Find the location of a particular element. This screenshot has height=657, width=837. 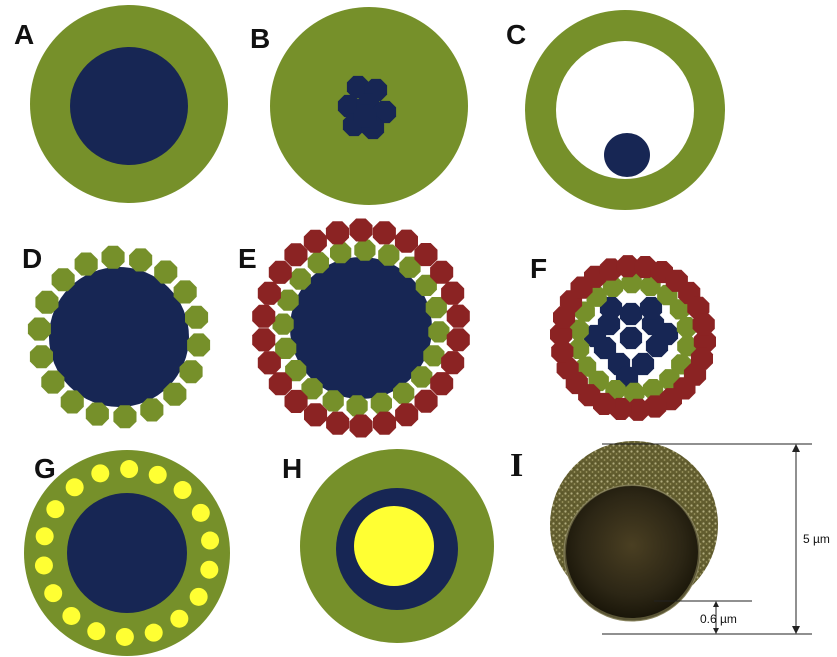

yellow-particle-ring is located at coordinates (127, 553).